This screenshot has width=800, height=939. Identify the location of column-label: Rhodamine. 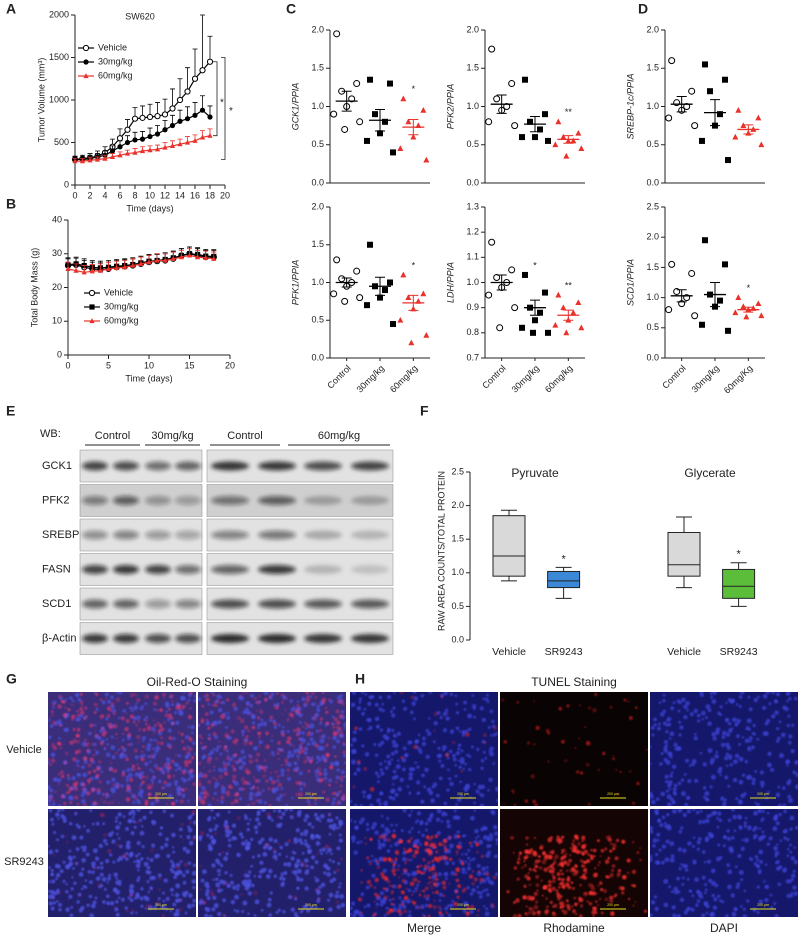
(574, 928).